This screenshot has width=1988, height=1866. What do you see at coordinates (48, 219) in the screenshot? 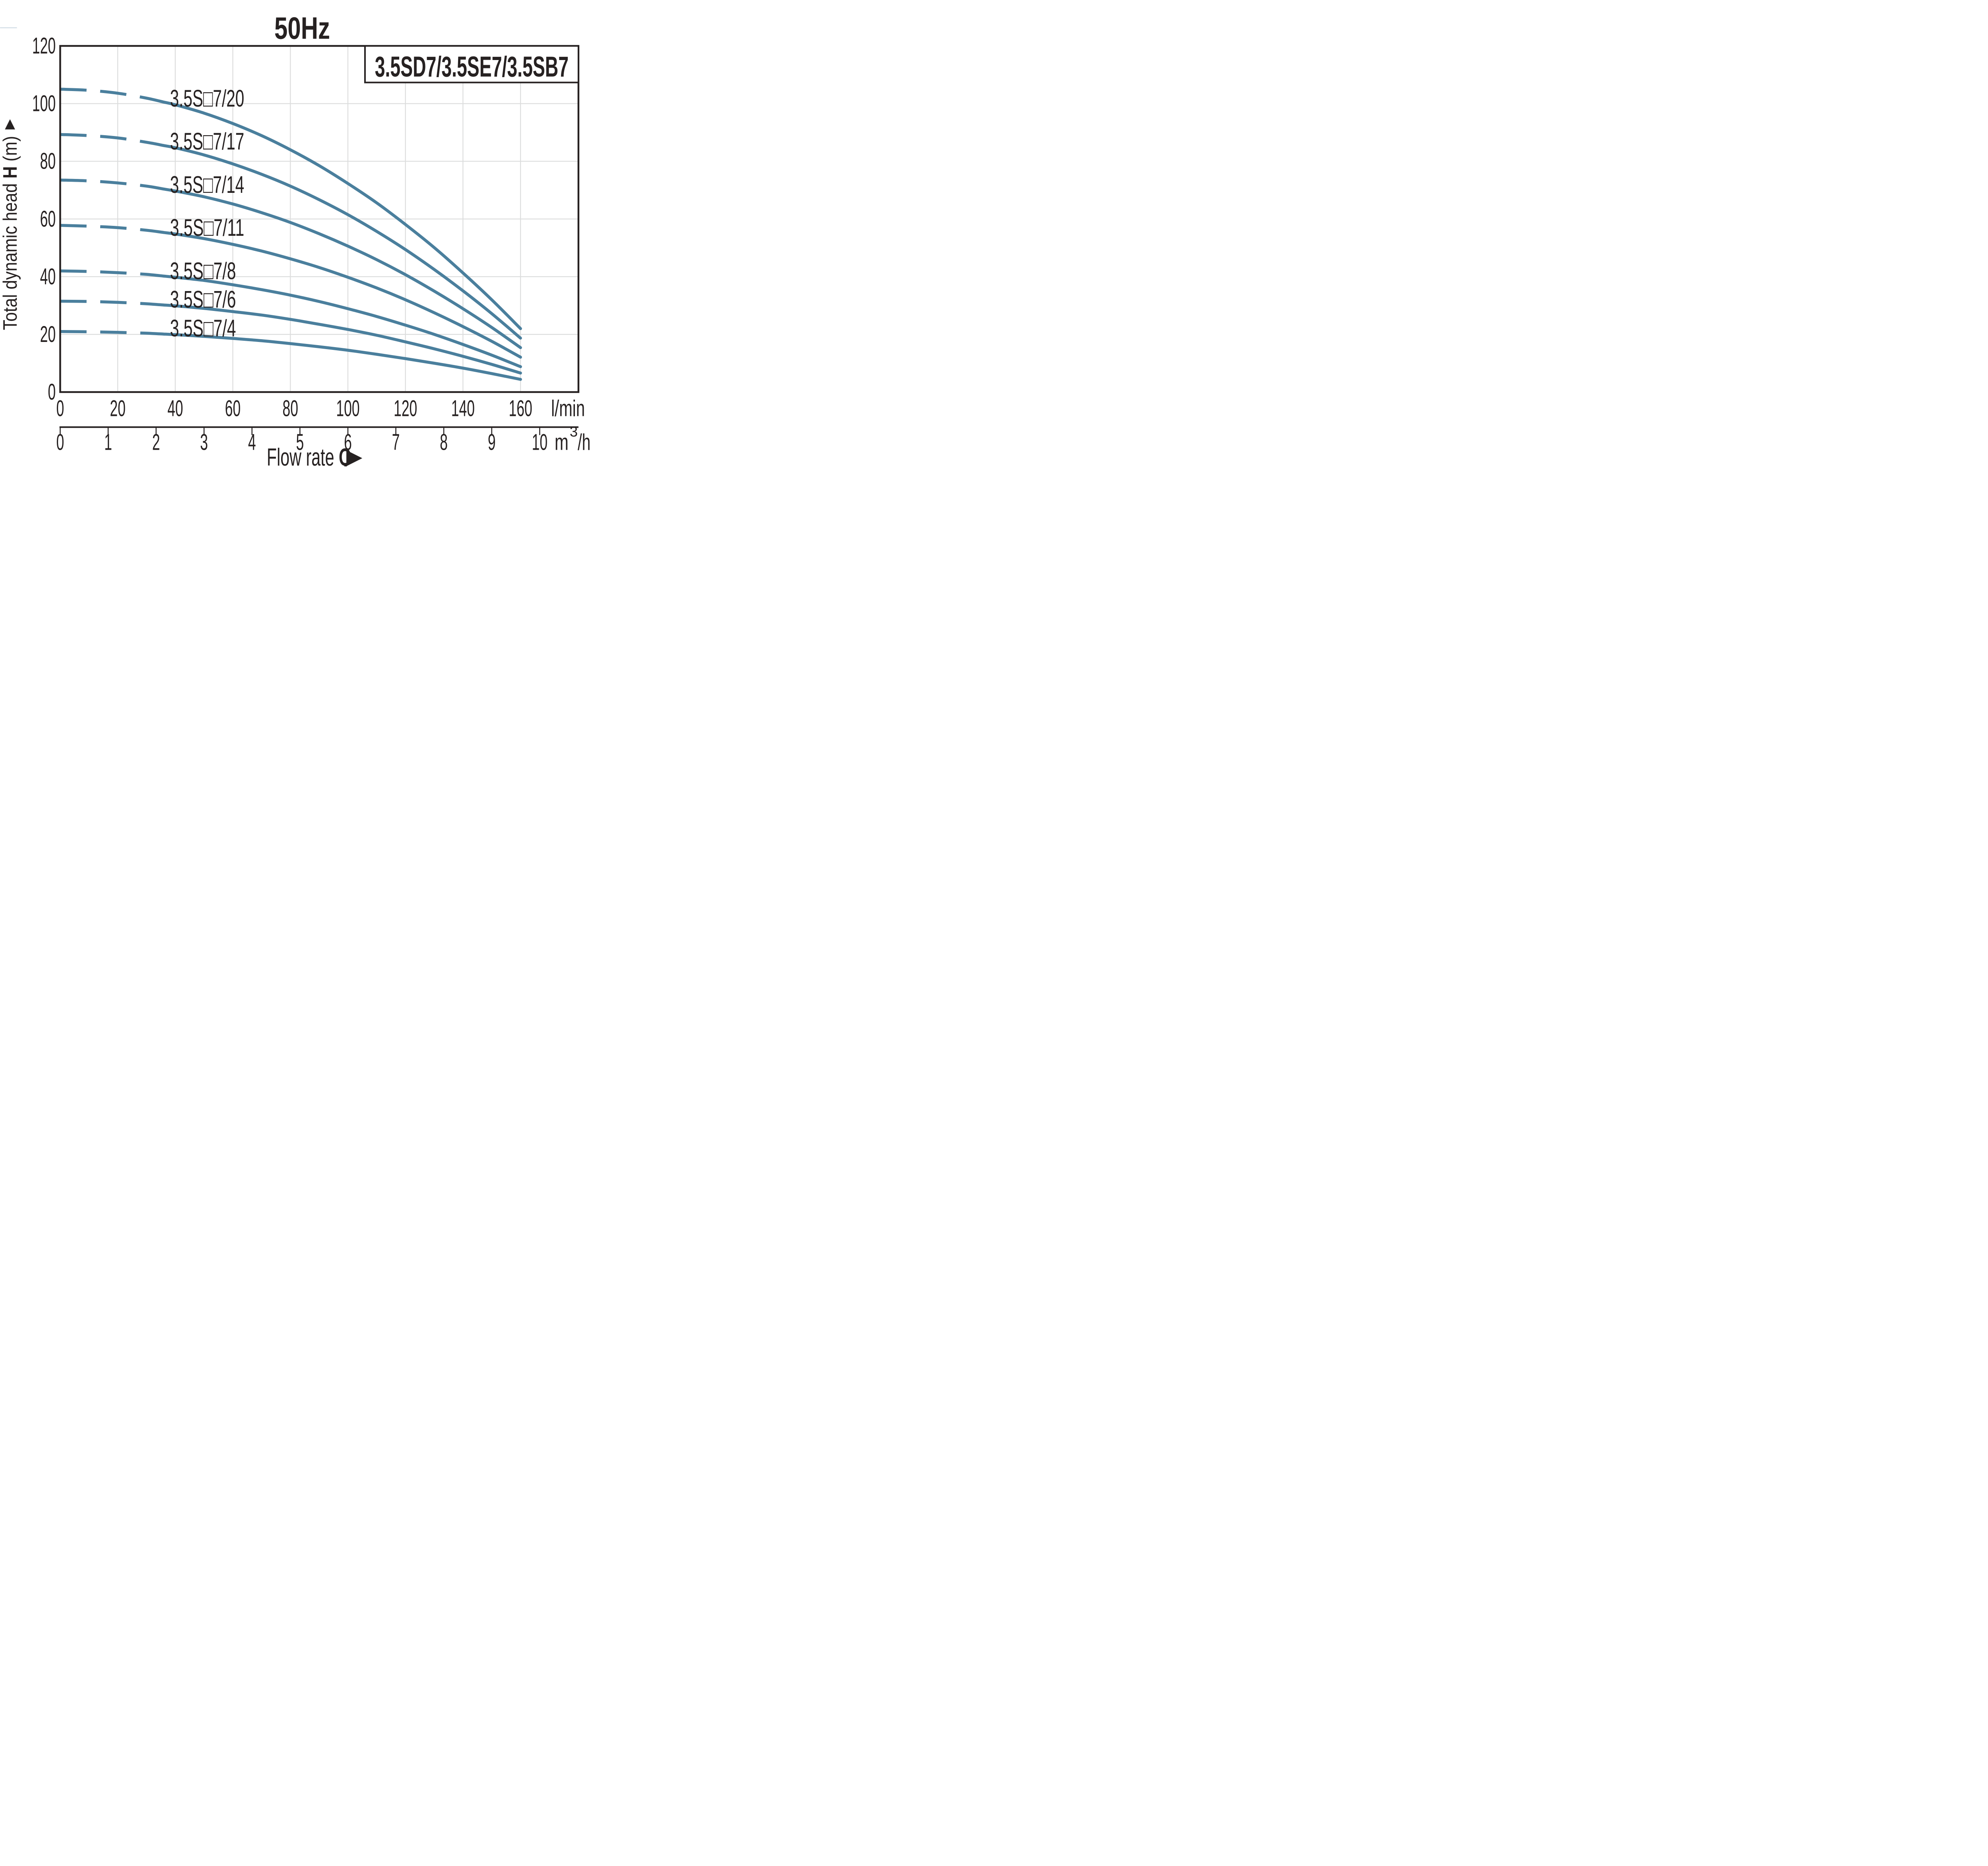
I see `y-tick-label-60: 60` at bounding box center [48, 219].